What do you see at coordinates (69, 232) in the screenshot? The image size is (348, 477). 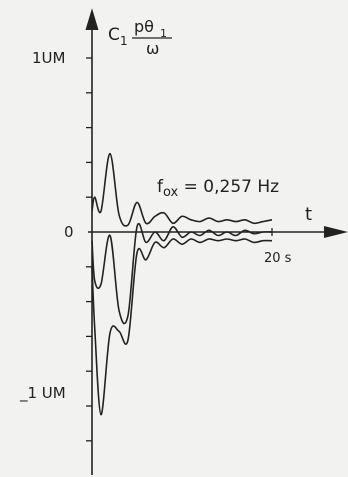 I see `y-tick-label-zero: 0` at bounding box center [69, 232].